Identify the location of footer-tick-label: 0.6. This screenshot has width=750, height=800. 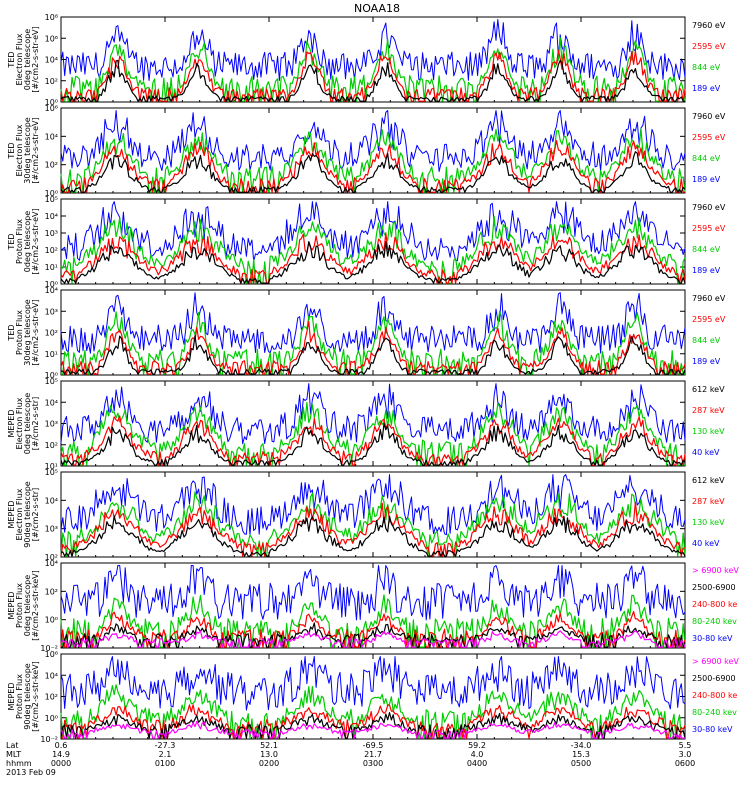
(61, 745).